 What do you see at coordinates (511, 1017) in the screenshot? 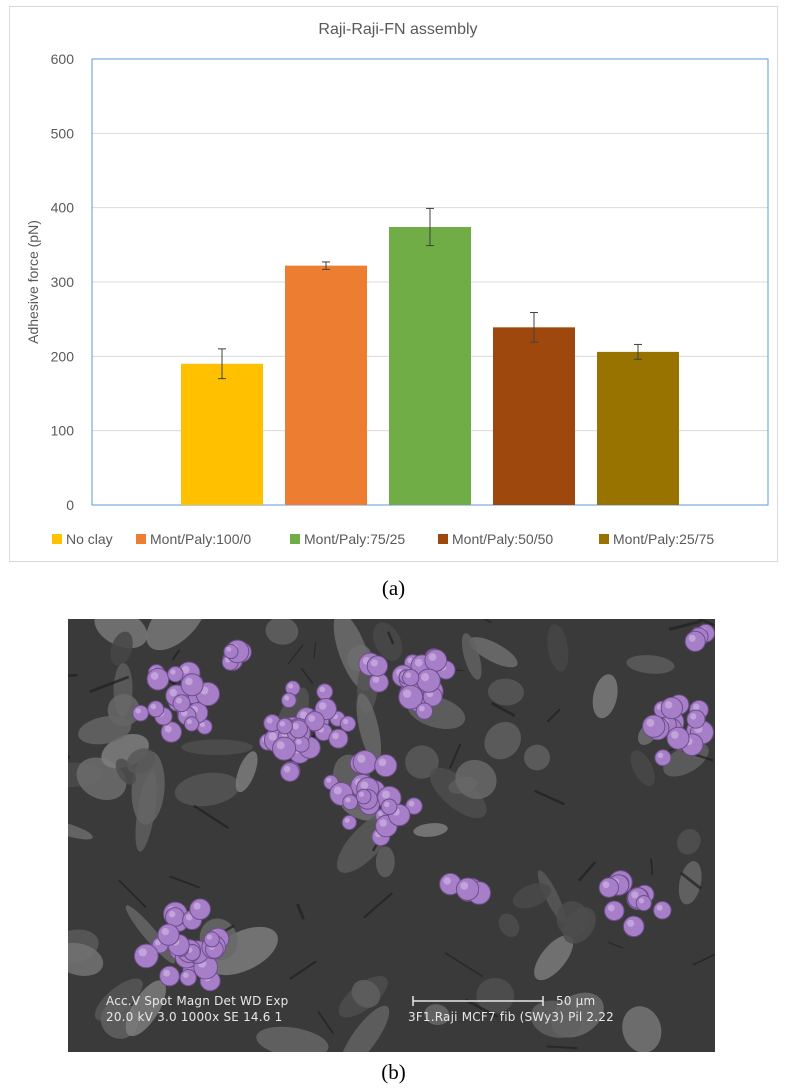
I see `sample-label: 3F1.Raji MCF7 fib (SWy3) Pil 2.22` at bounding box center [511, 1017].